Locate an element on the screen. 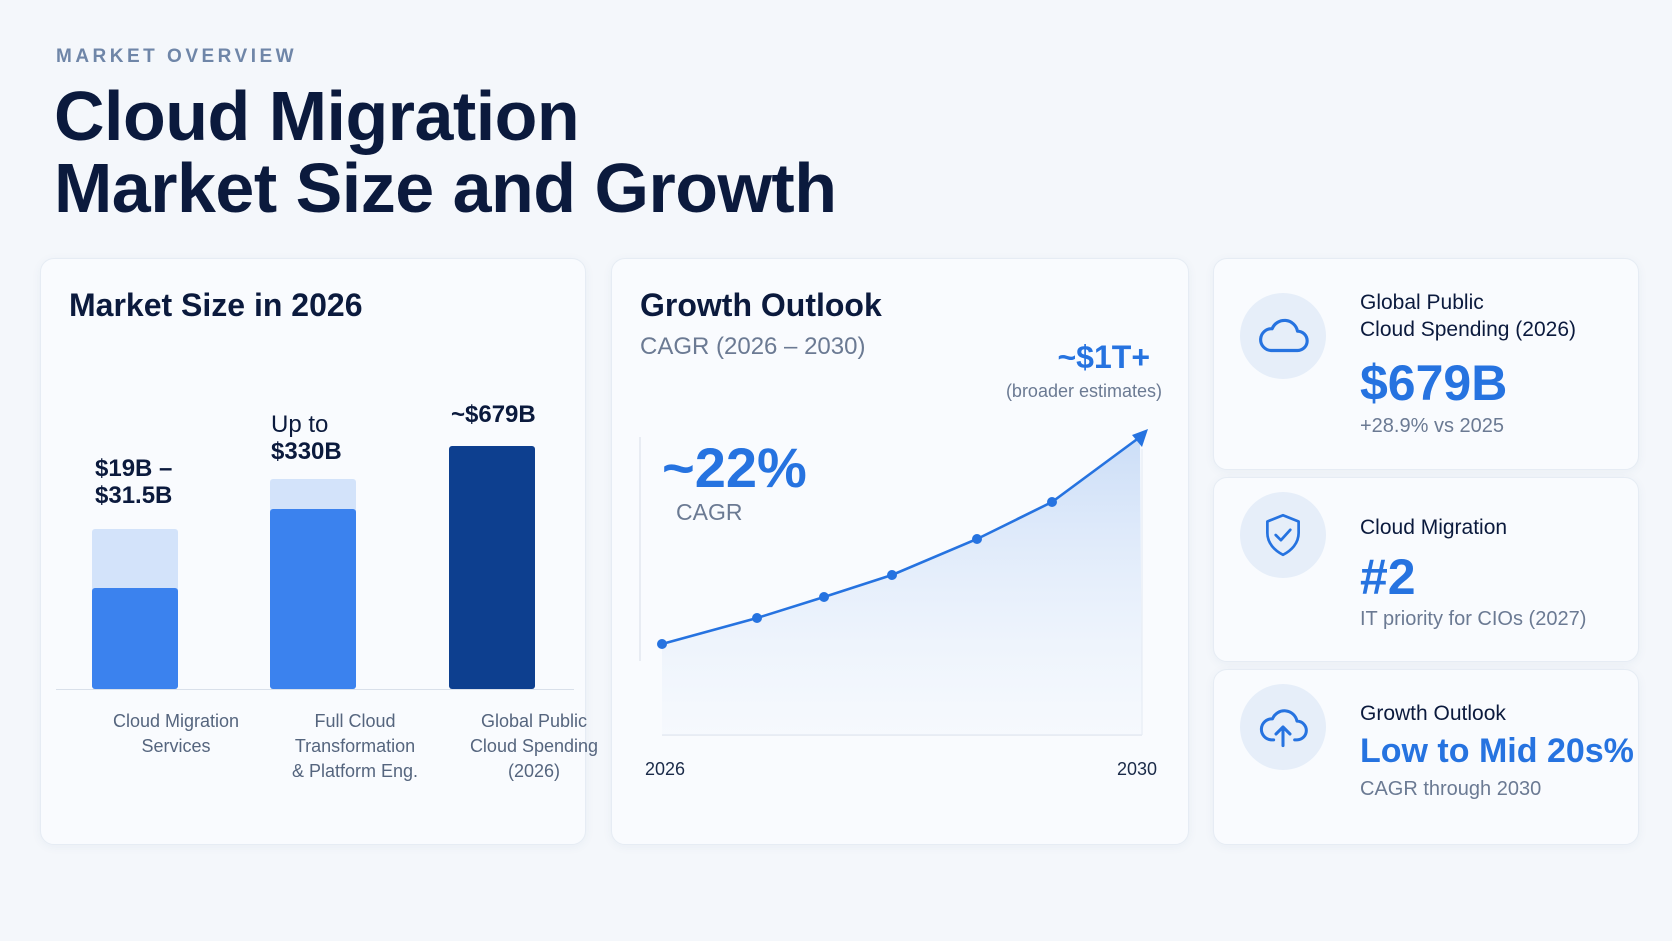  bar-category-3-line-2: Cloud Spending is located at coordinates (534, 746).